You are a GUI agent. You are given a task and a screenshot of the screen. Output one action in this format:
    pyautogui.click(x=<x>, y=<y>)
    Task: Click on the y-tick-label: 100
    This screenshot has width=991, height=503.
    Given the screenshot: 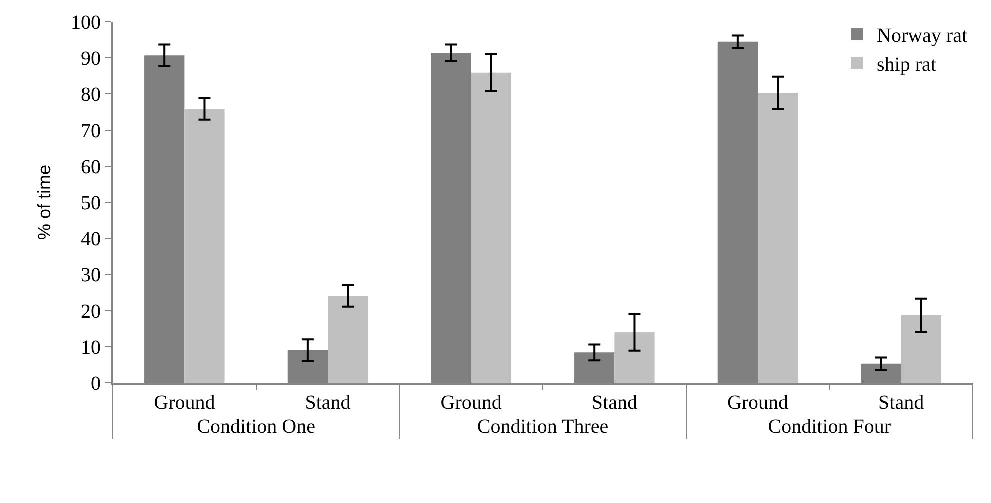 What is the action you would take?
    pyautogui.click(x=86, y=23)
    